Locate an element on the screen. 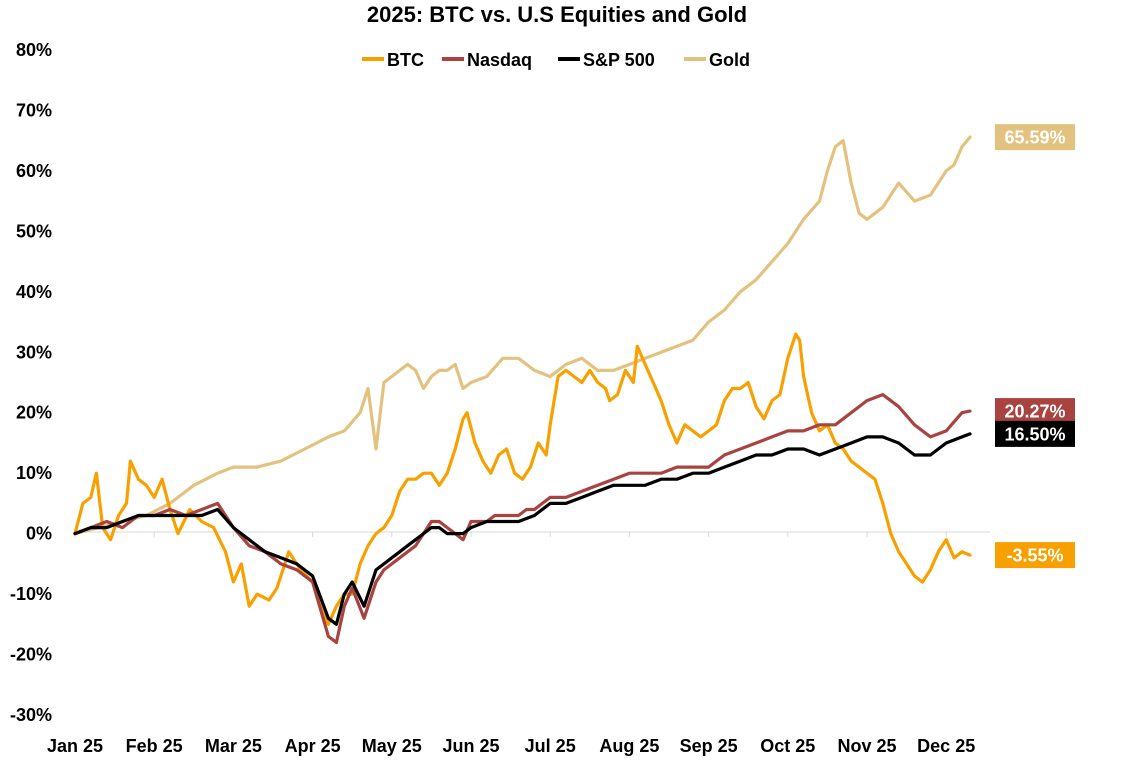  end-label-btc: -3.55% is located at coordinates (1034, 556).